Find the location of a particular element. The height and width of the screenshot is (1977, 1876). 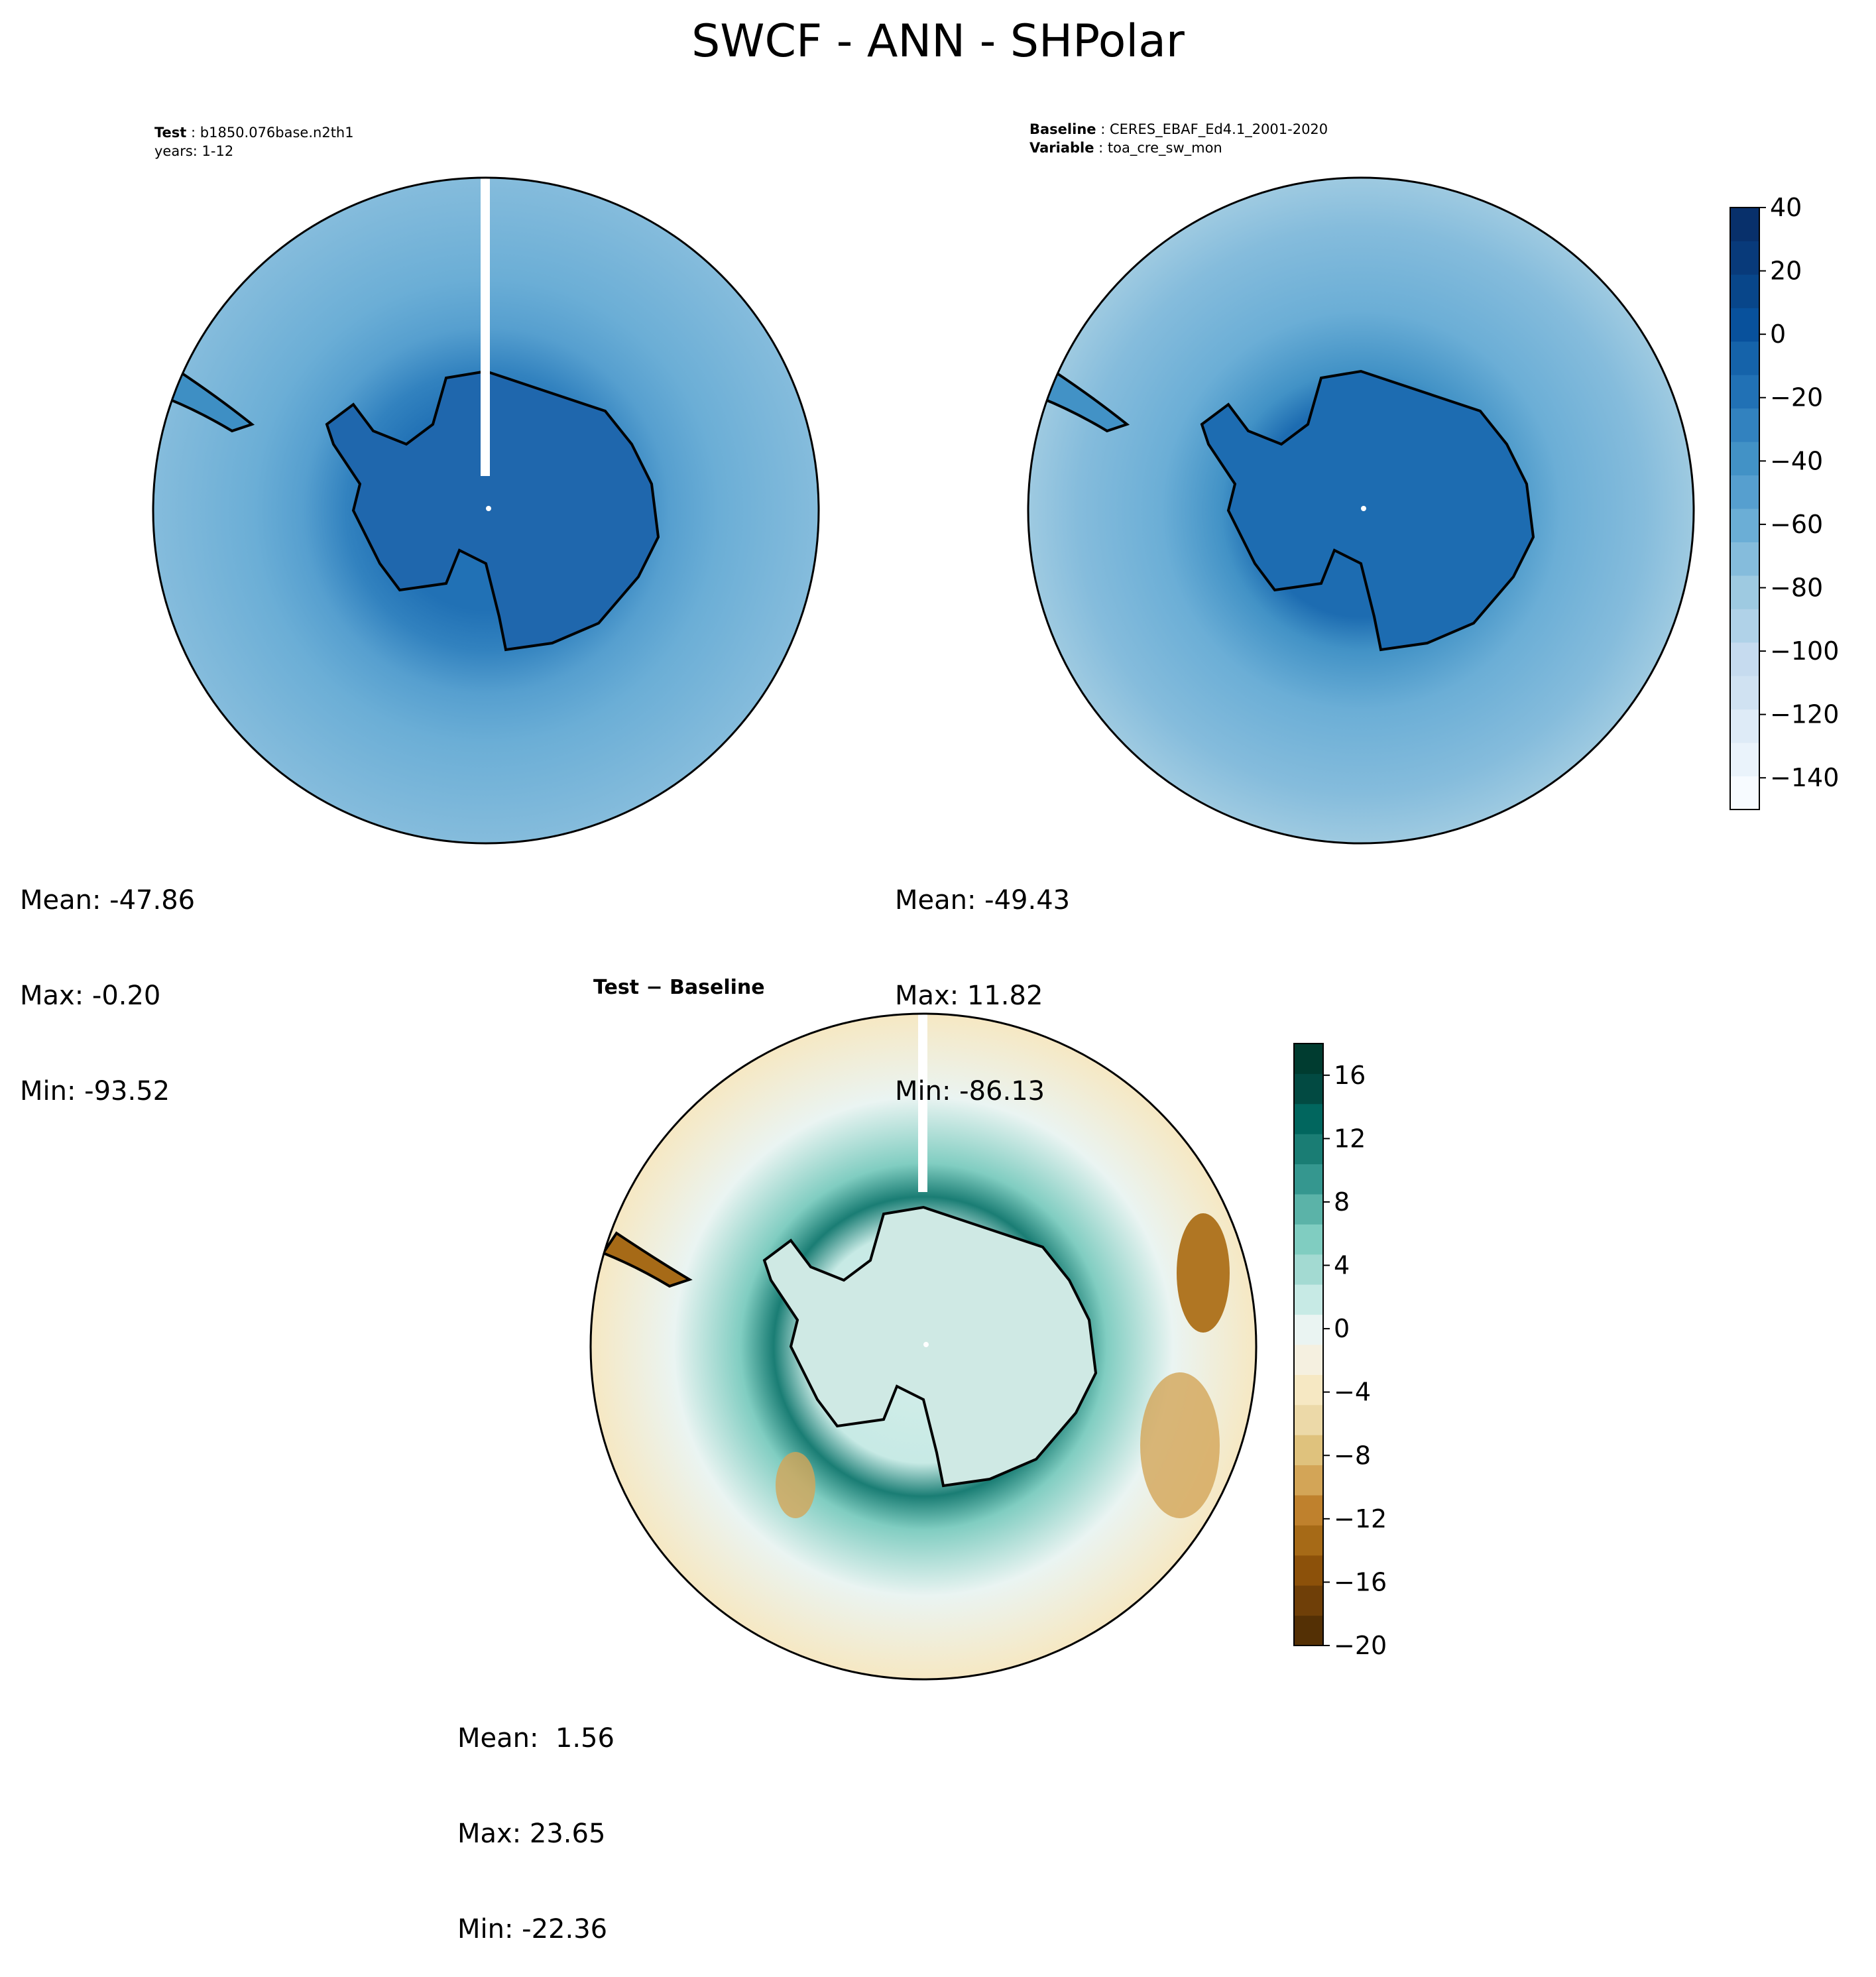

diff-stats: Mean: 1.56 Max: 23.65 Min: -22.36 is located at coordinates (536, 1818).